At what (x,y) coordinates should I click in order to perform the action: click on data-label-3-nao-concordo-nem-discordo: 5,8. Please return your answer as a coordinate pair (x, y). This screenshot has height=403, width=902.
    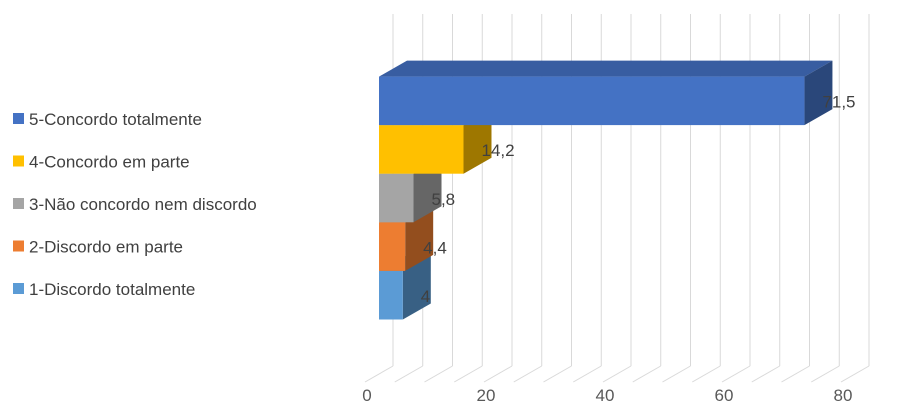
    Looking at the image, I should click on (444, 199).